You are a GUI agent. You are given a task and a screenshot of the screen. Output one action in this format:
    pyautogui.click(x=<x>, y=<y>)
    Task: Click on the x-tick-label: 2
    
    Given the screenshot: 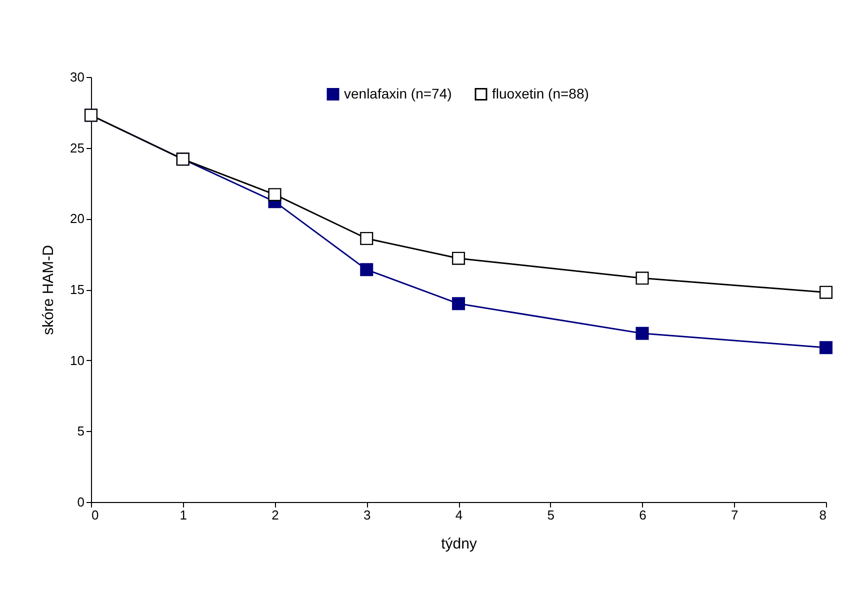 What is the action you would take?
    pyautogui.click(x=275, y=515)
    